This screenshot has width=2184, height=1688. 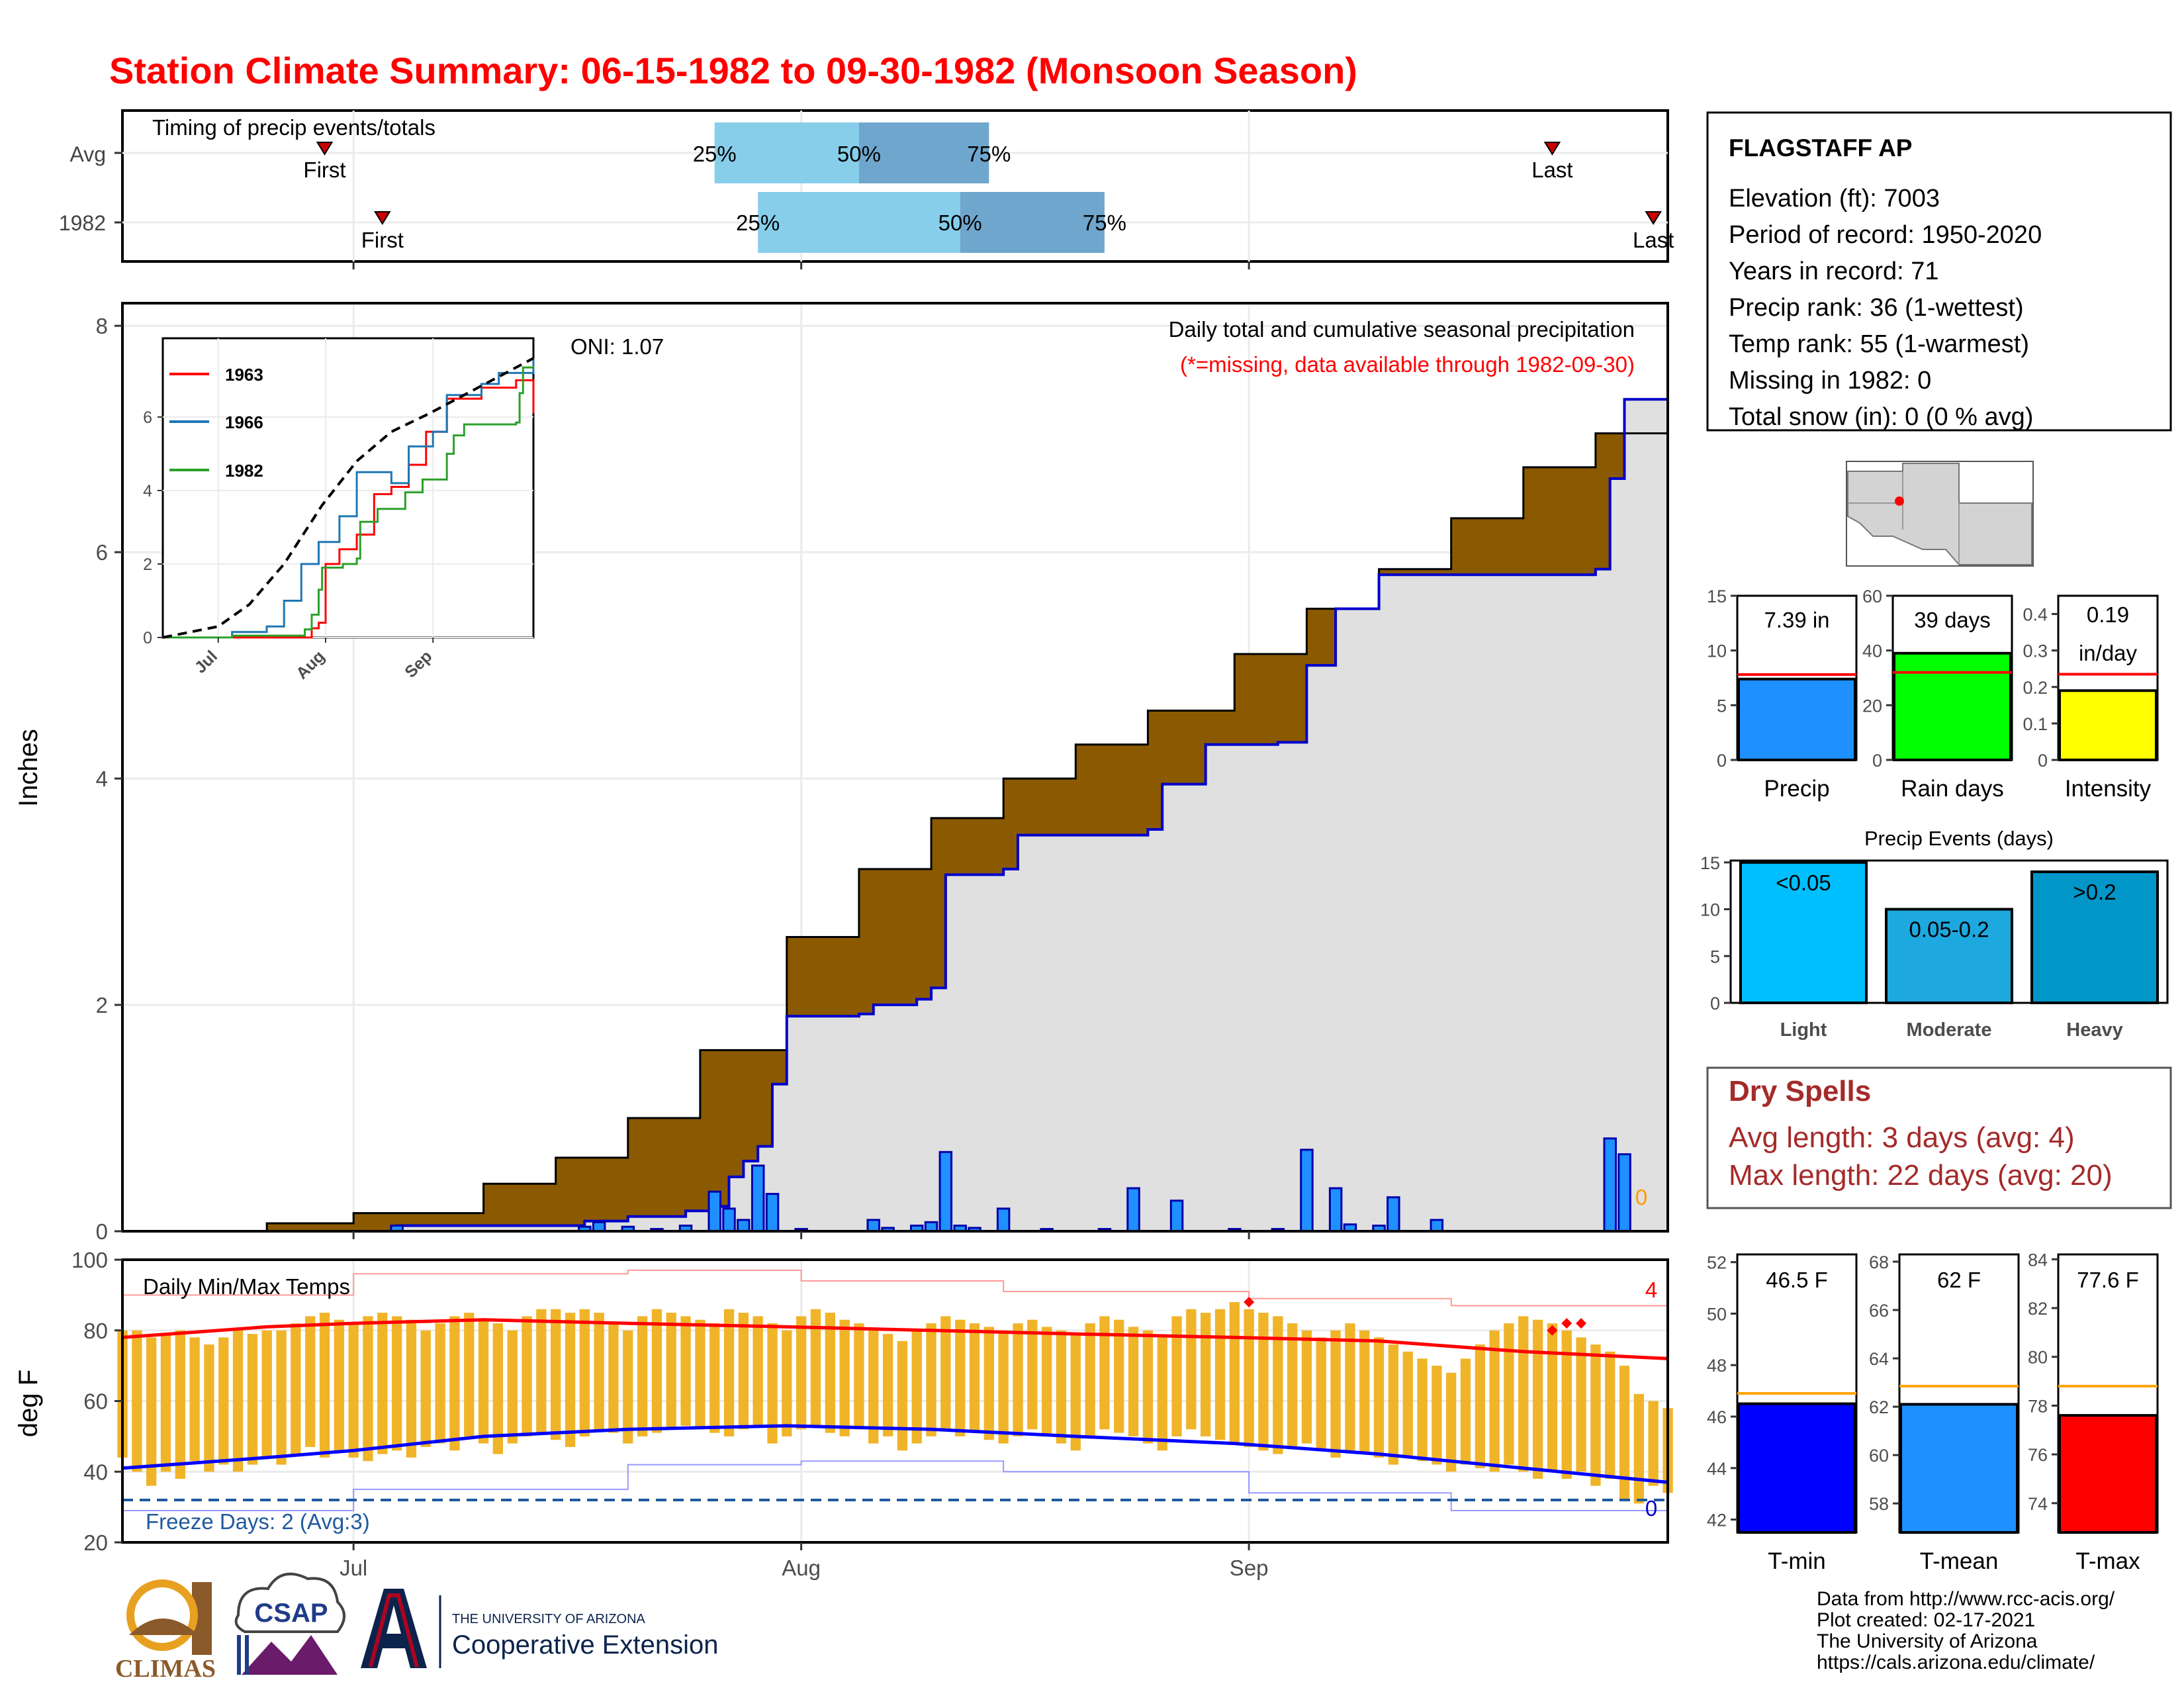 I want to click on climas-logo: CLIMAS, so click(x=165, y=1631).